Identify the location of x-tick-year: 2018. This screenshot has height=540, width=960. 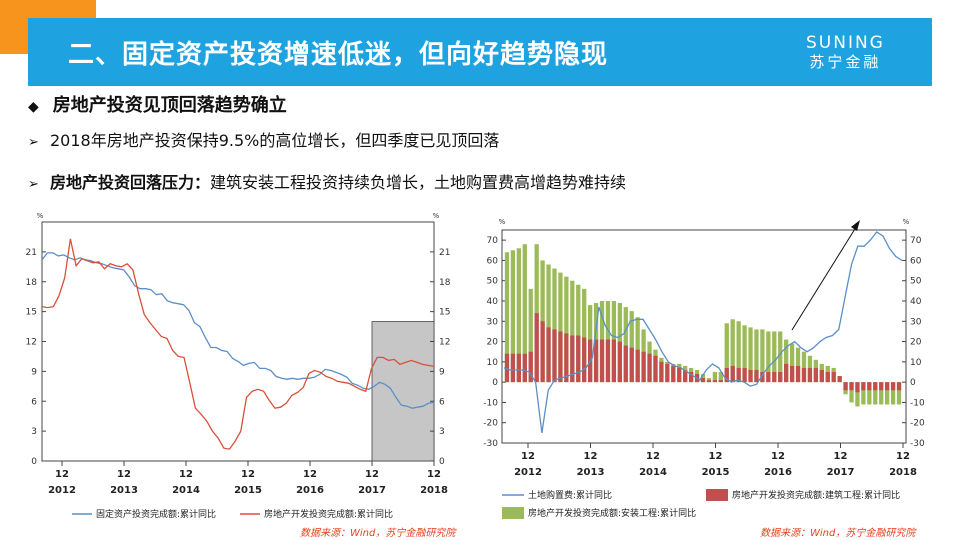
(434, 490).